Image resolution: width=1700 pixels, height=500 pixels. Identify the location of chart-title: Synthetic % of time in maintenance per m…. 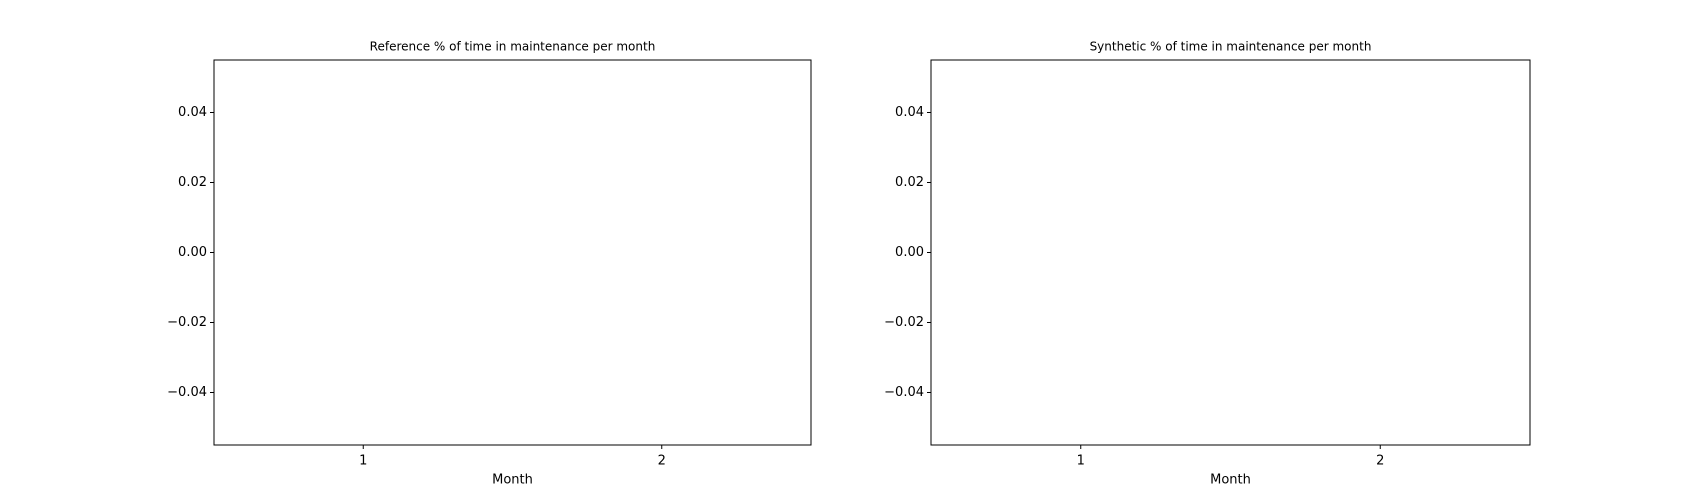
(1231, 47).